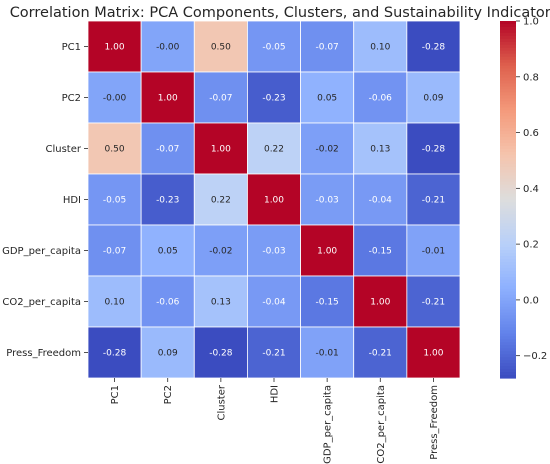  What do you see at coordinates (434, 422) in the screenshot?
I see `x-tick-label: Press_Freedom` at bounding box center [434, 422].